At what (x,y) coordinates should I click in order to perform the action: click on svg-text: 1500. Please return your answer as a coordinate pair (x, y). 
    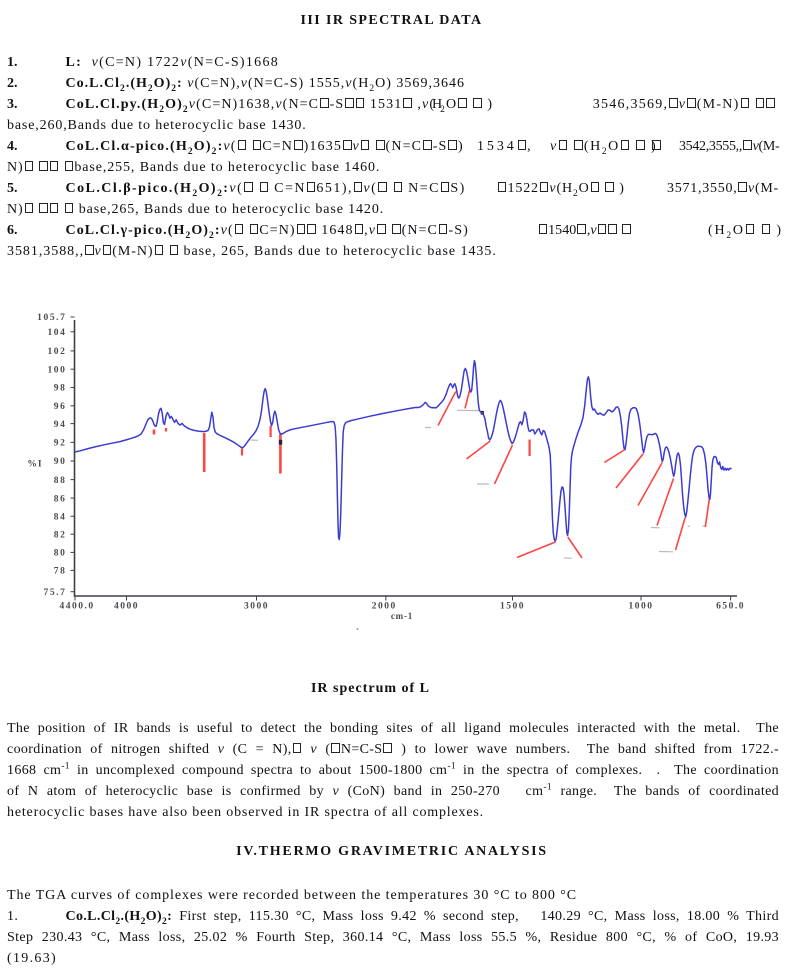
    Looking at the image, I should click on (512, 607).